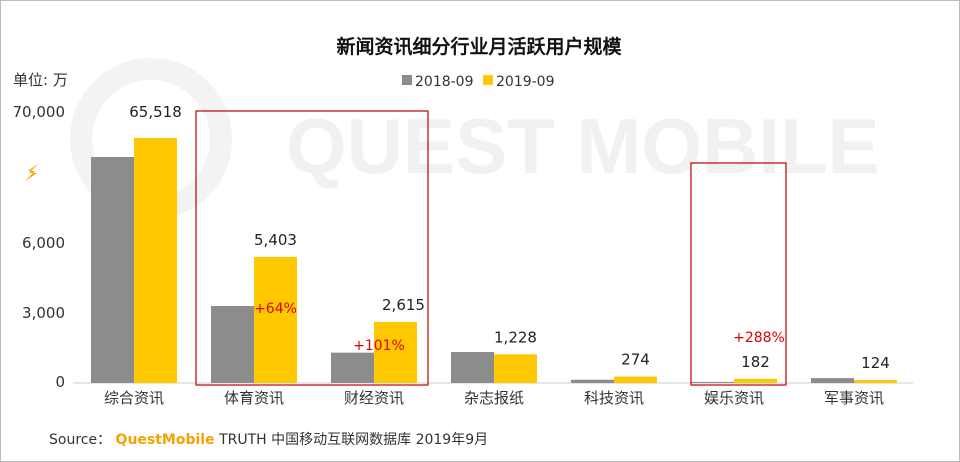 The image size is (960, 462). Describe the element at coordinates (635, 360) in the screenshot. I see `data-label-2019-4: 274` at that location.